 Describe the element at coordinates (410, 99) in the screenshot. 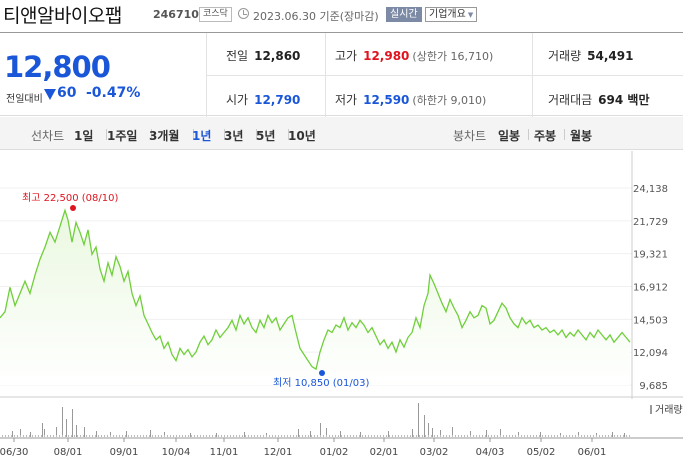

I see `low-price: 저가 12,590 (하한가 9,010)` at that location.